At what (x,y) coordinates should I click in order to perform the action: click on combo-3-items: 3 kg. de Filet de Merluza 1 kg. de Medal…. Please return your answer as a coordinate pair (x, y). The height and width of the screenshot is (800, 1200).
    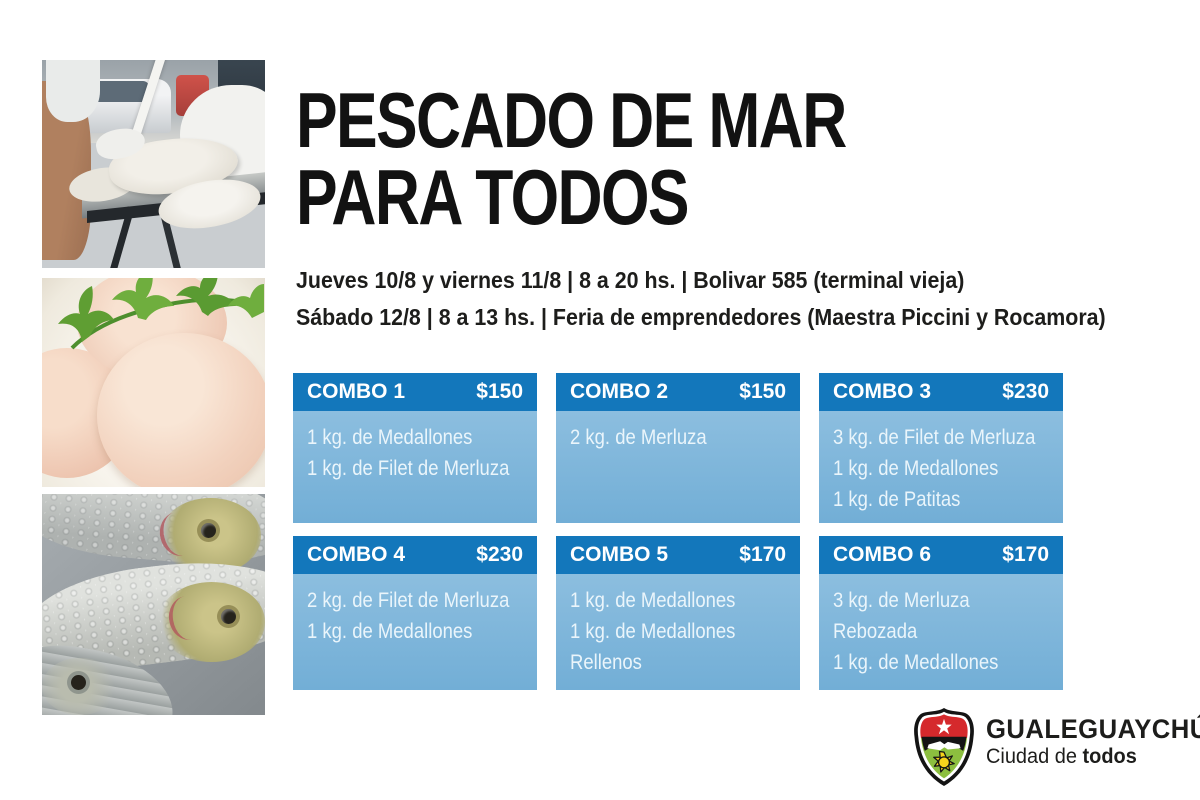
    Looking at the image, I should click on (941, 467).